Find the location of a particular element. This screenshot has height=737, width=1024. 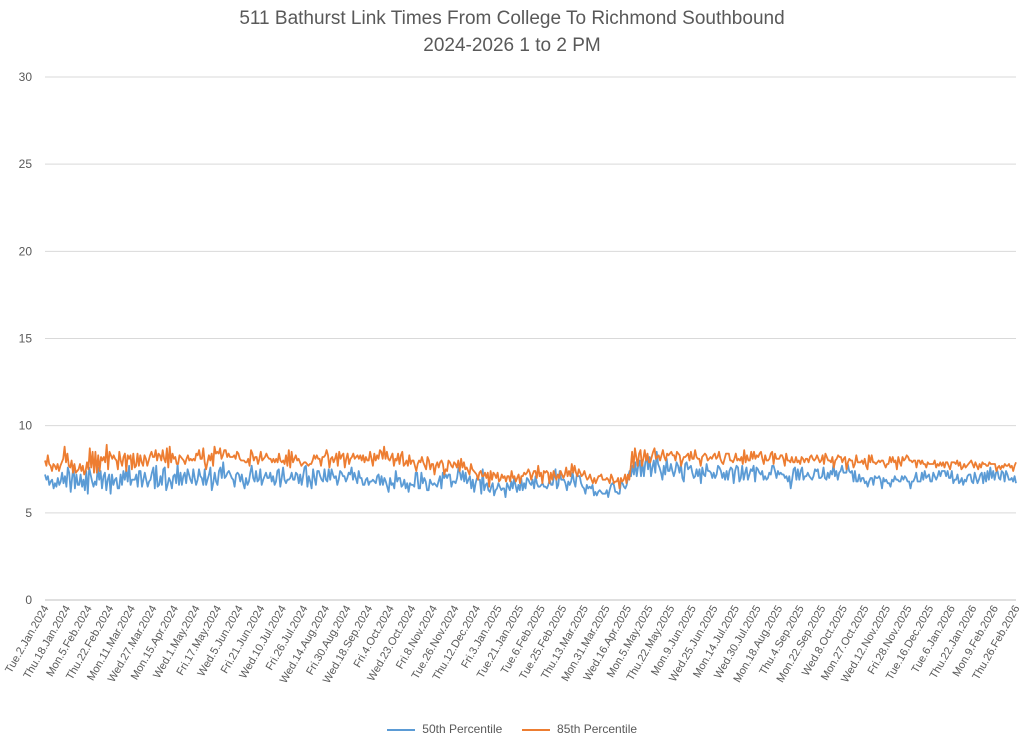

y-tick-label: 15 is located at coordinates (26, 339).